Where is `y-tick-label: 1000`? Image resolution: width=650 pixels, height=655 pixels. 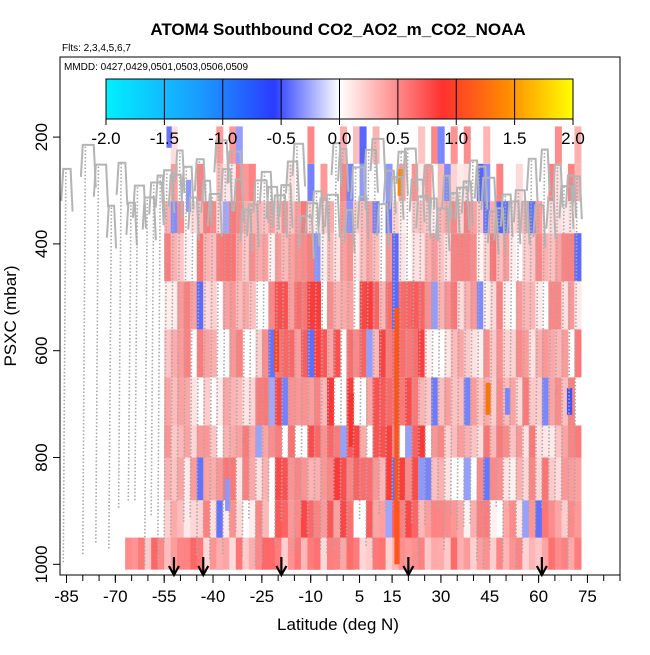 y-tick-label: 1000 is located at coordinates (41, 564).